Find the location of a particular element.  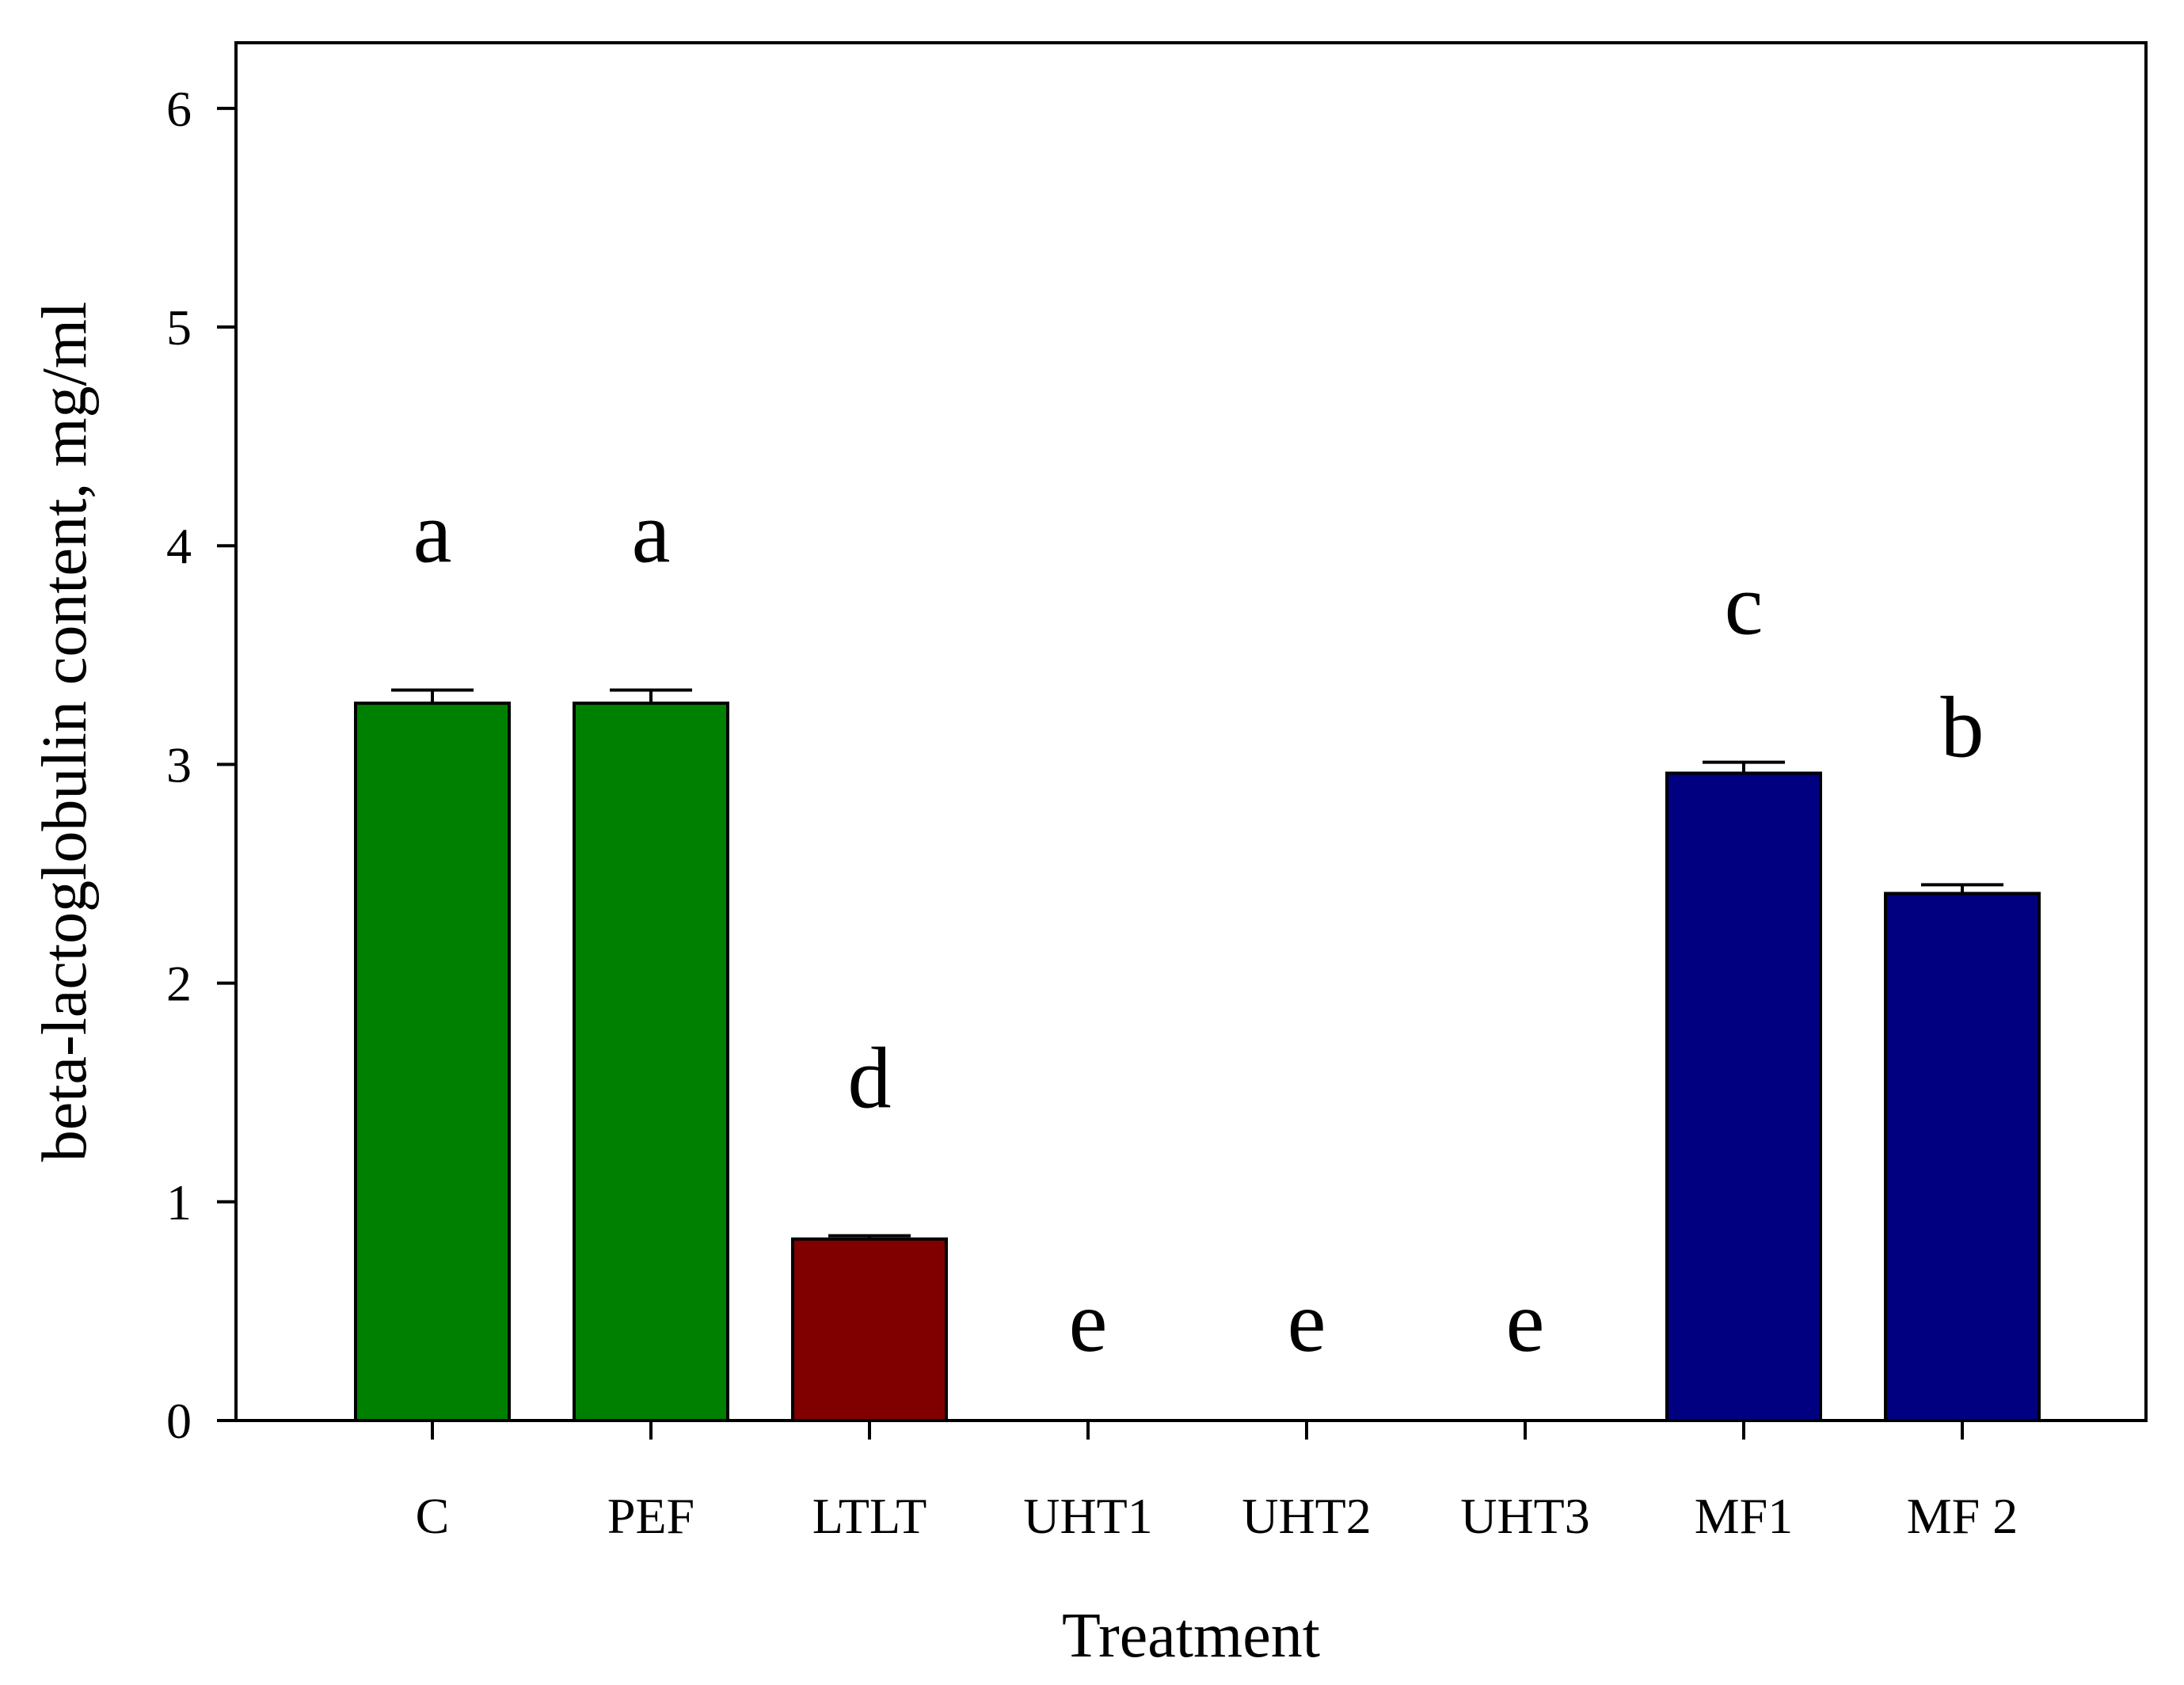

x-tick-label: MF1 is located at coordinates (1745, 1516).